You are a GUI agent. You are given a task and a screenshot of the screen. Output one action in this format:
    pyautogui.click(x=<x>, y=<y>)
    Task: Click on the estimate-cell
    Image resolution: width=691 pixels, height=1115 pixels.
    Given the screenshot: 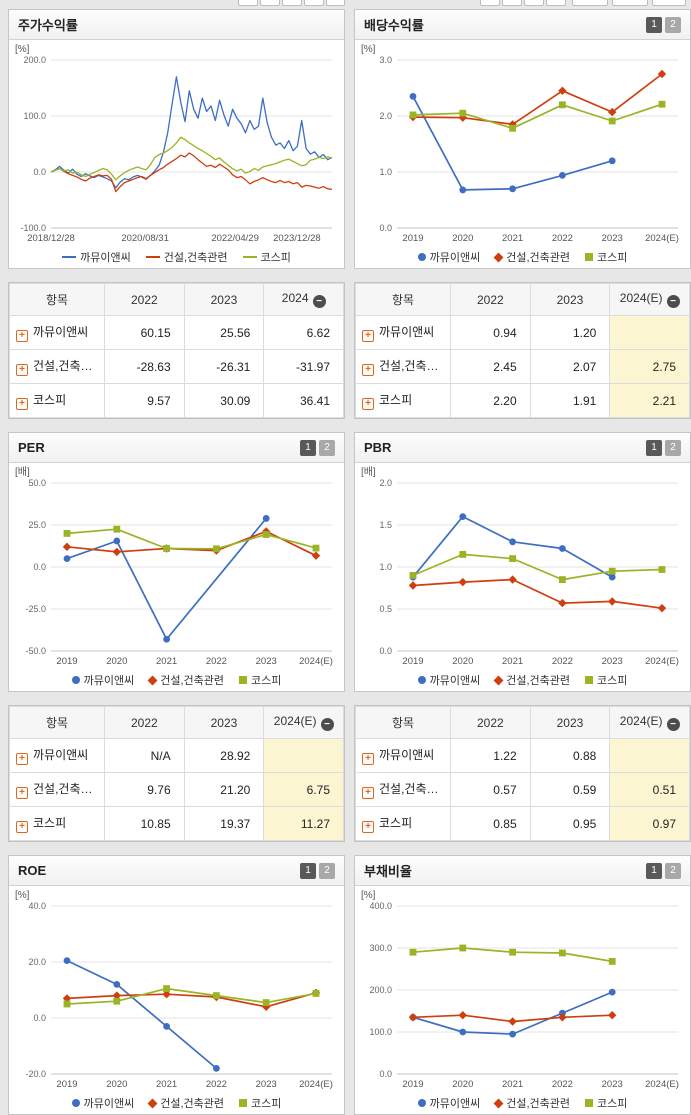 What is the action you would take?
    pyautogui.click(x=303, y=755)
    